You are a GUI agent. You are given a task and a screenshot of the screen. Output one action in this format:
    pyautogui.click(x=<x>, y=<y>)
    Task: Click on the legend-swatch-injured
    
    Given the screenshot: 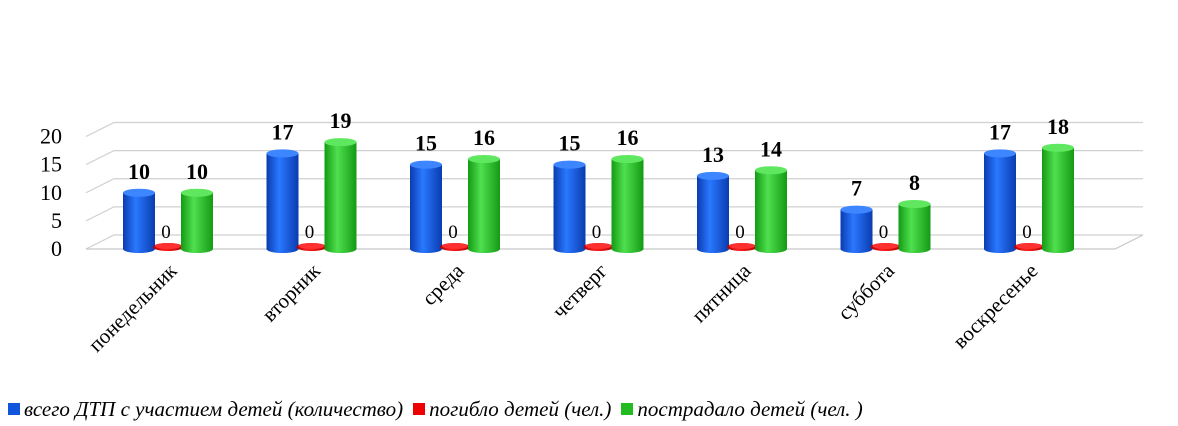 What is the action you would take?
    pyautogui.click(x=627, y=409)
    